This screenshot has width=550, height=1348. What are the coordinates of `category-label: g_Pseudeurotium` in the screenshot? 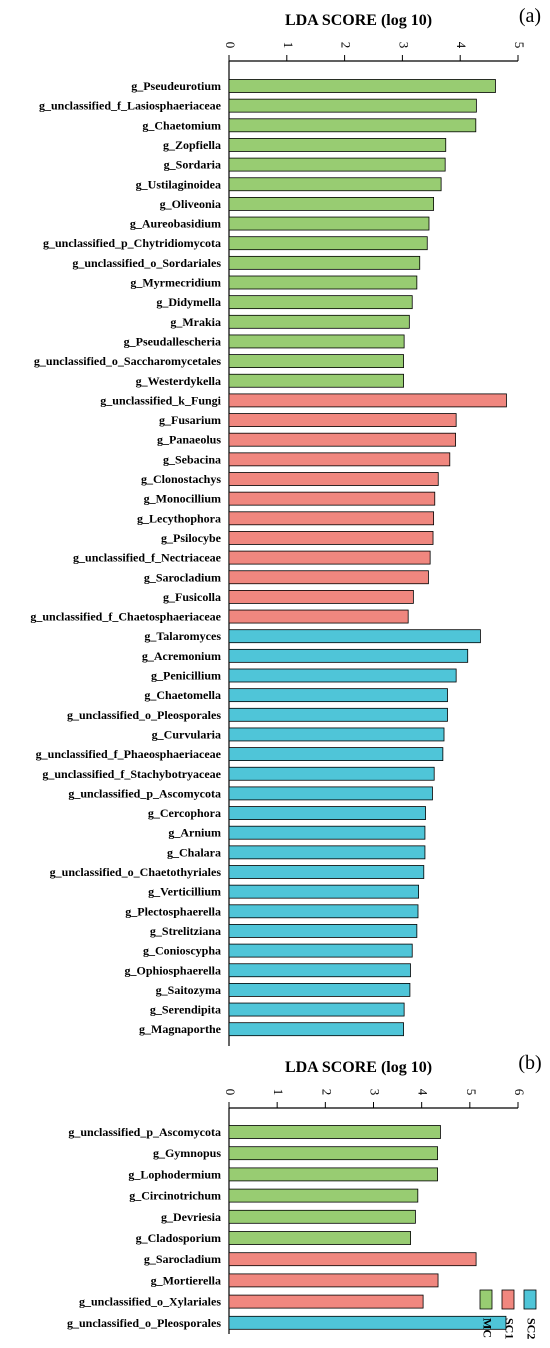 It's located at (176, 86).